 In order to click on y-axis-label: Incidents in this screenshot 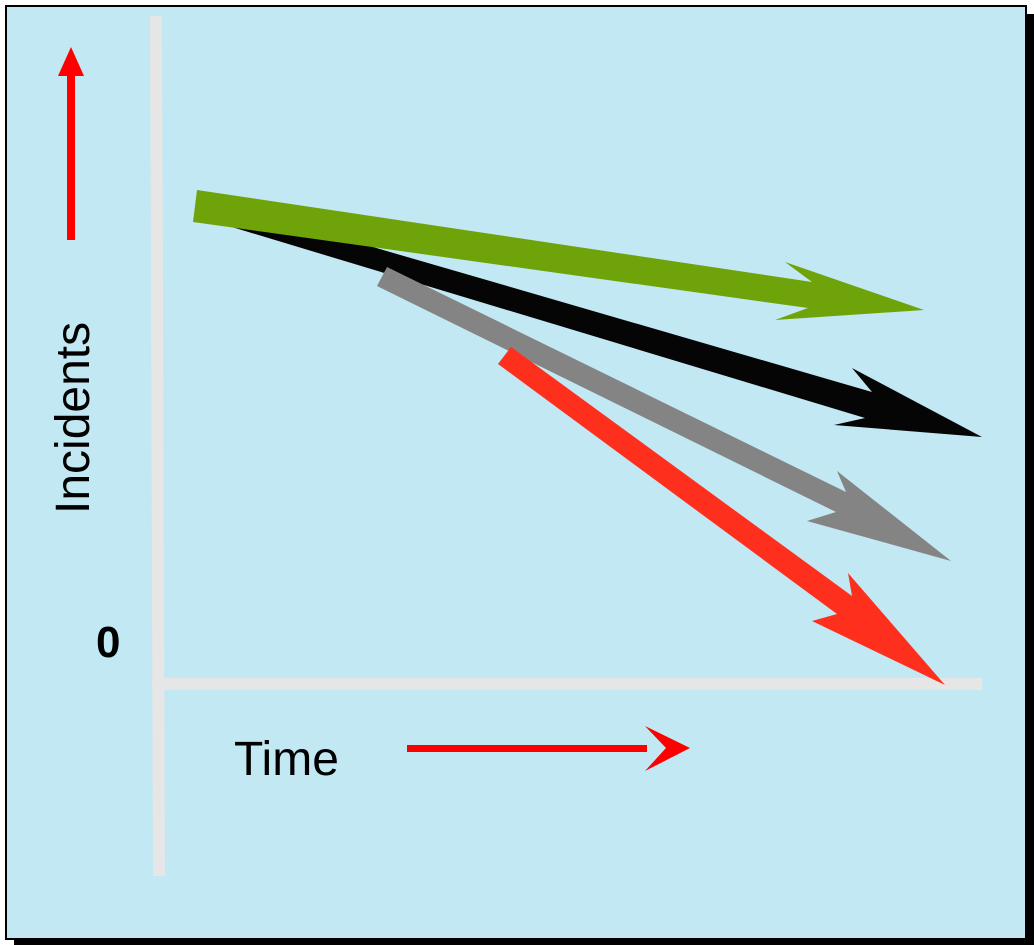, I will do `click(73, 418)`.